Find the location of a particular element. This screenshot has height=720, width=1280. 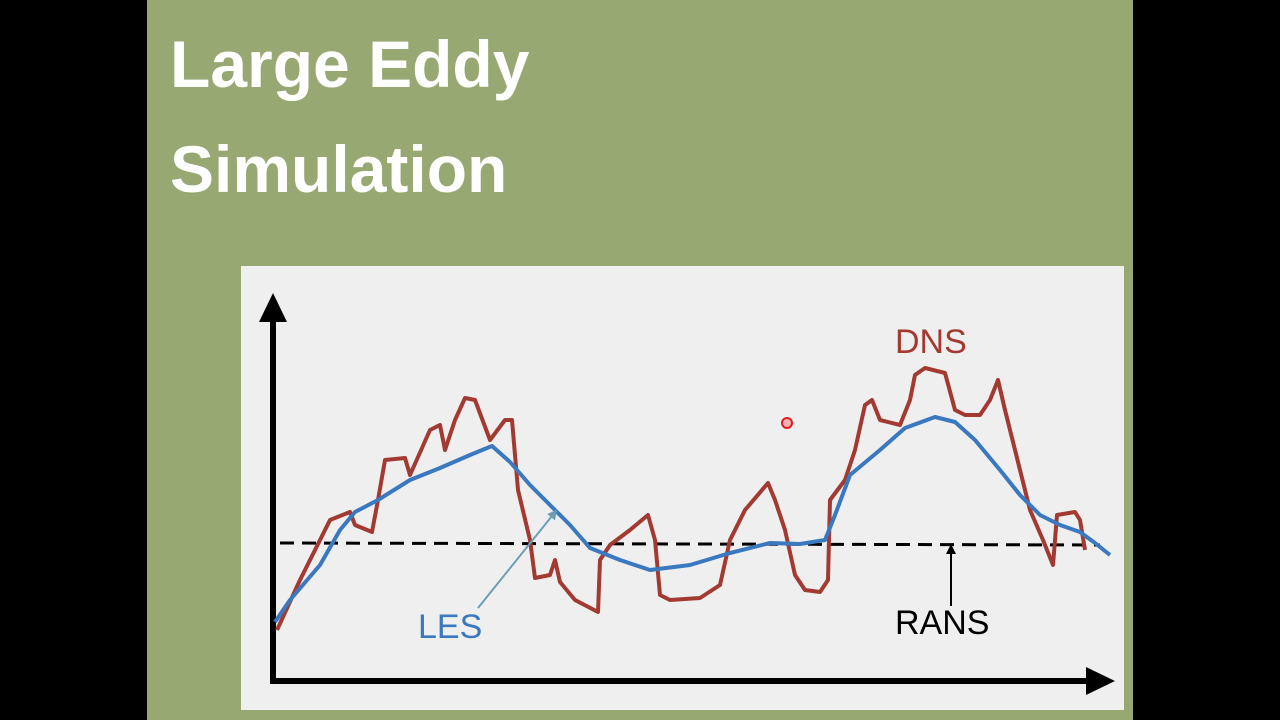

title-line: Simulation is located at coordinates (338, 169).